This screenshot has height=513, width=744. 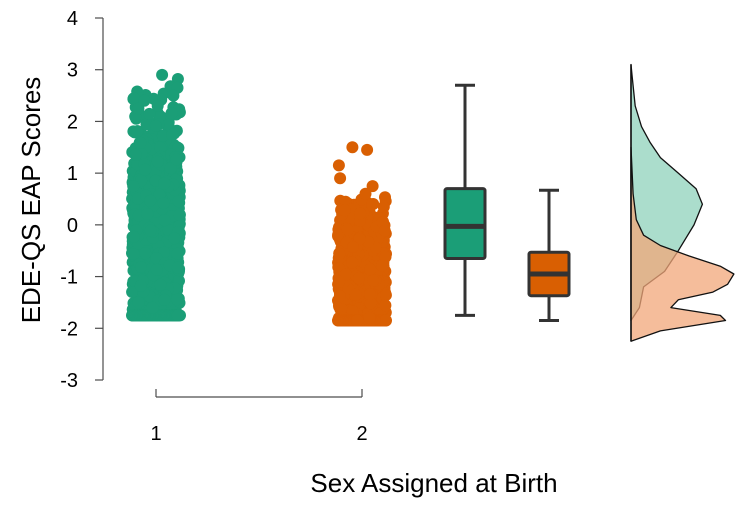 I want to click on y-tick-label: 4, so click(x=72, y=19).